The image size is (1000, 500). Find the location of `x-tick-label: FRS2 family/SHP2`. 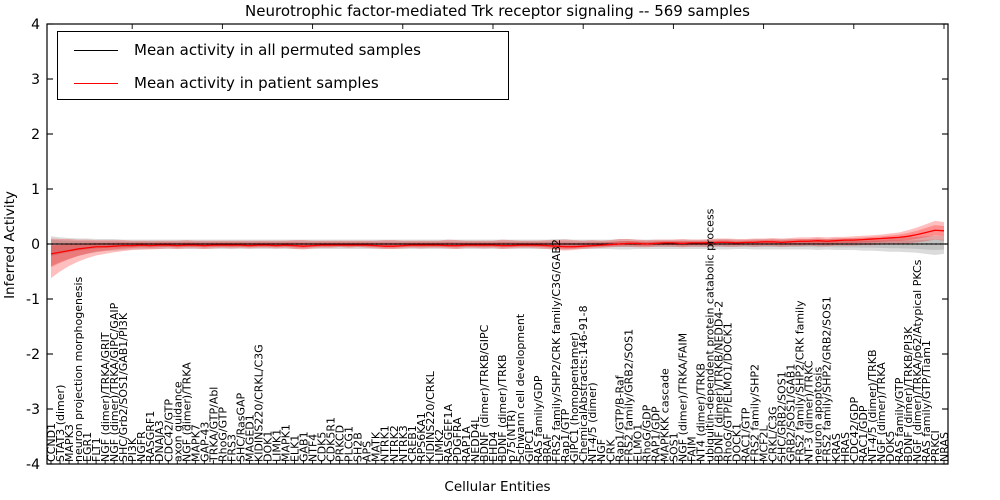

x-tick-label: FRS2 family/SHP2 is located at coordinates (755, 413).